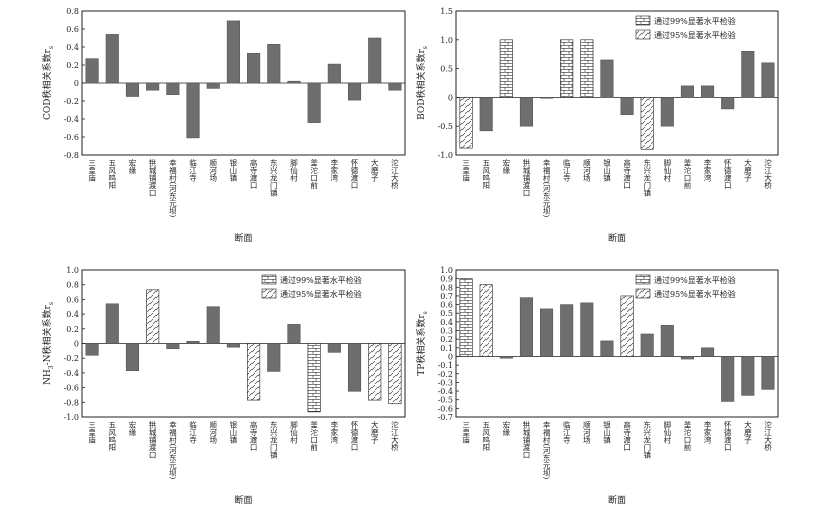  What do you see at coordinates (446, 287) in the screenshot?
I see `y-tick-label: 0.8` at bounding box center [446, 287].